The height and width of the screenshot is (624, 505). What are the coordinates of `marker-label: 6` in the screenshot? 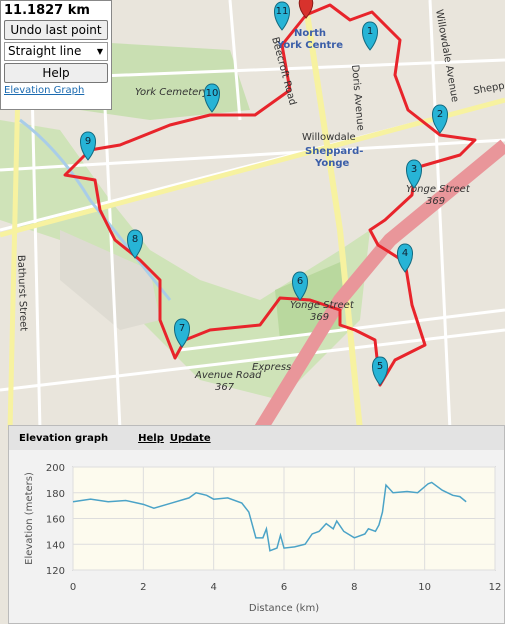 It's located at (300, 281).